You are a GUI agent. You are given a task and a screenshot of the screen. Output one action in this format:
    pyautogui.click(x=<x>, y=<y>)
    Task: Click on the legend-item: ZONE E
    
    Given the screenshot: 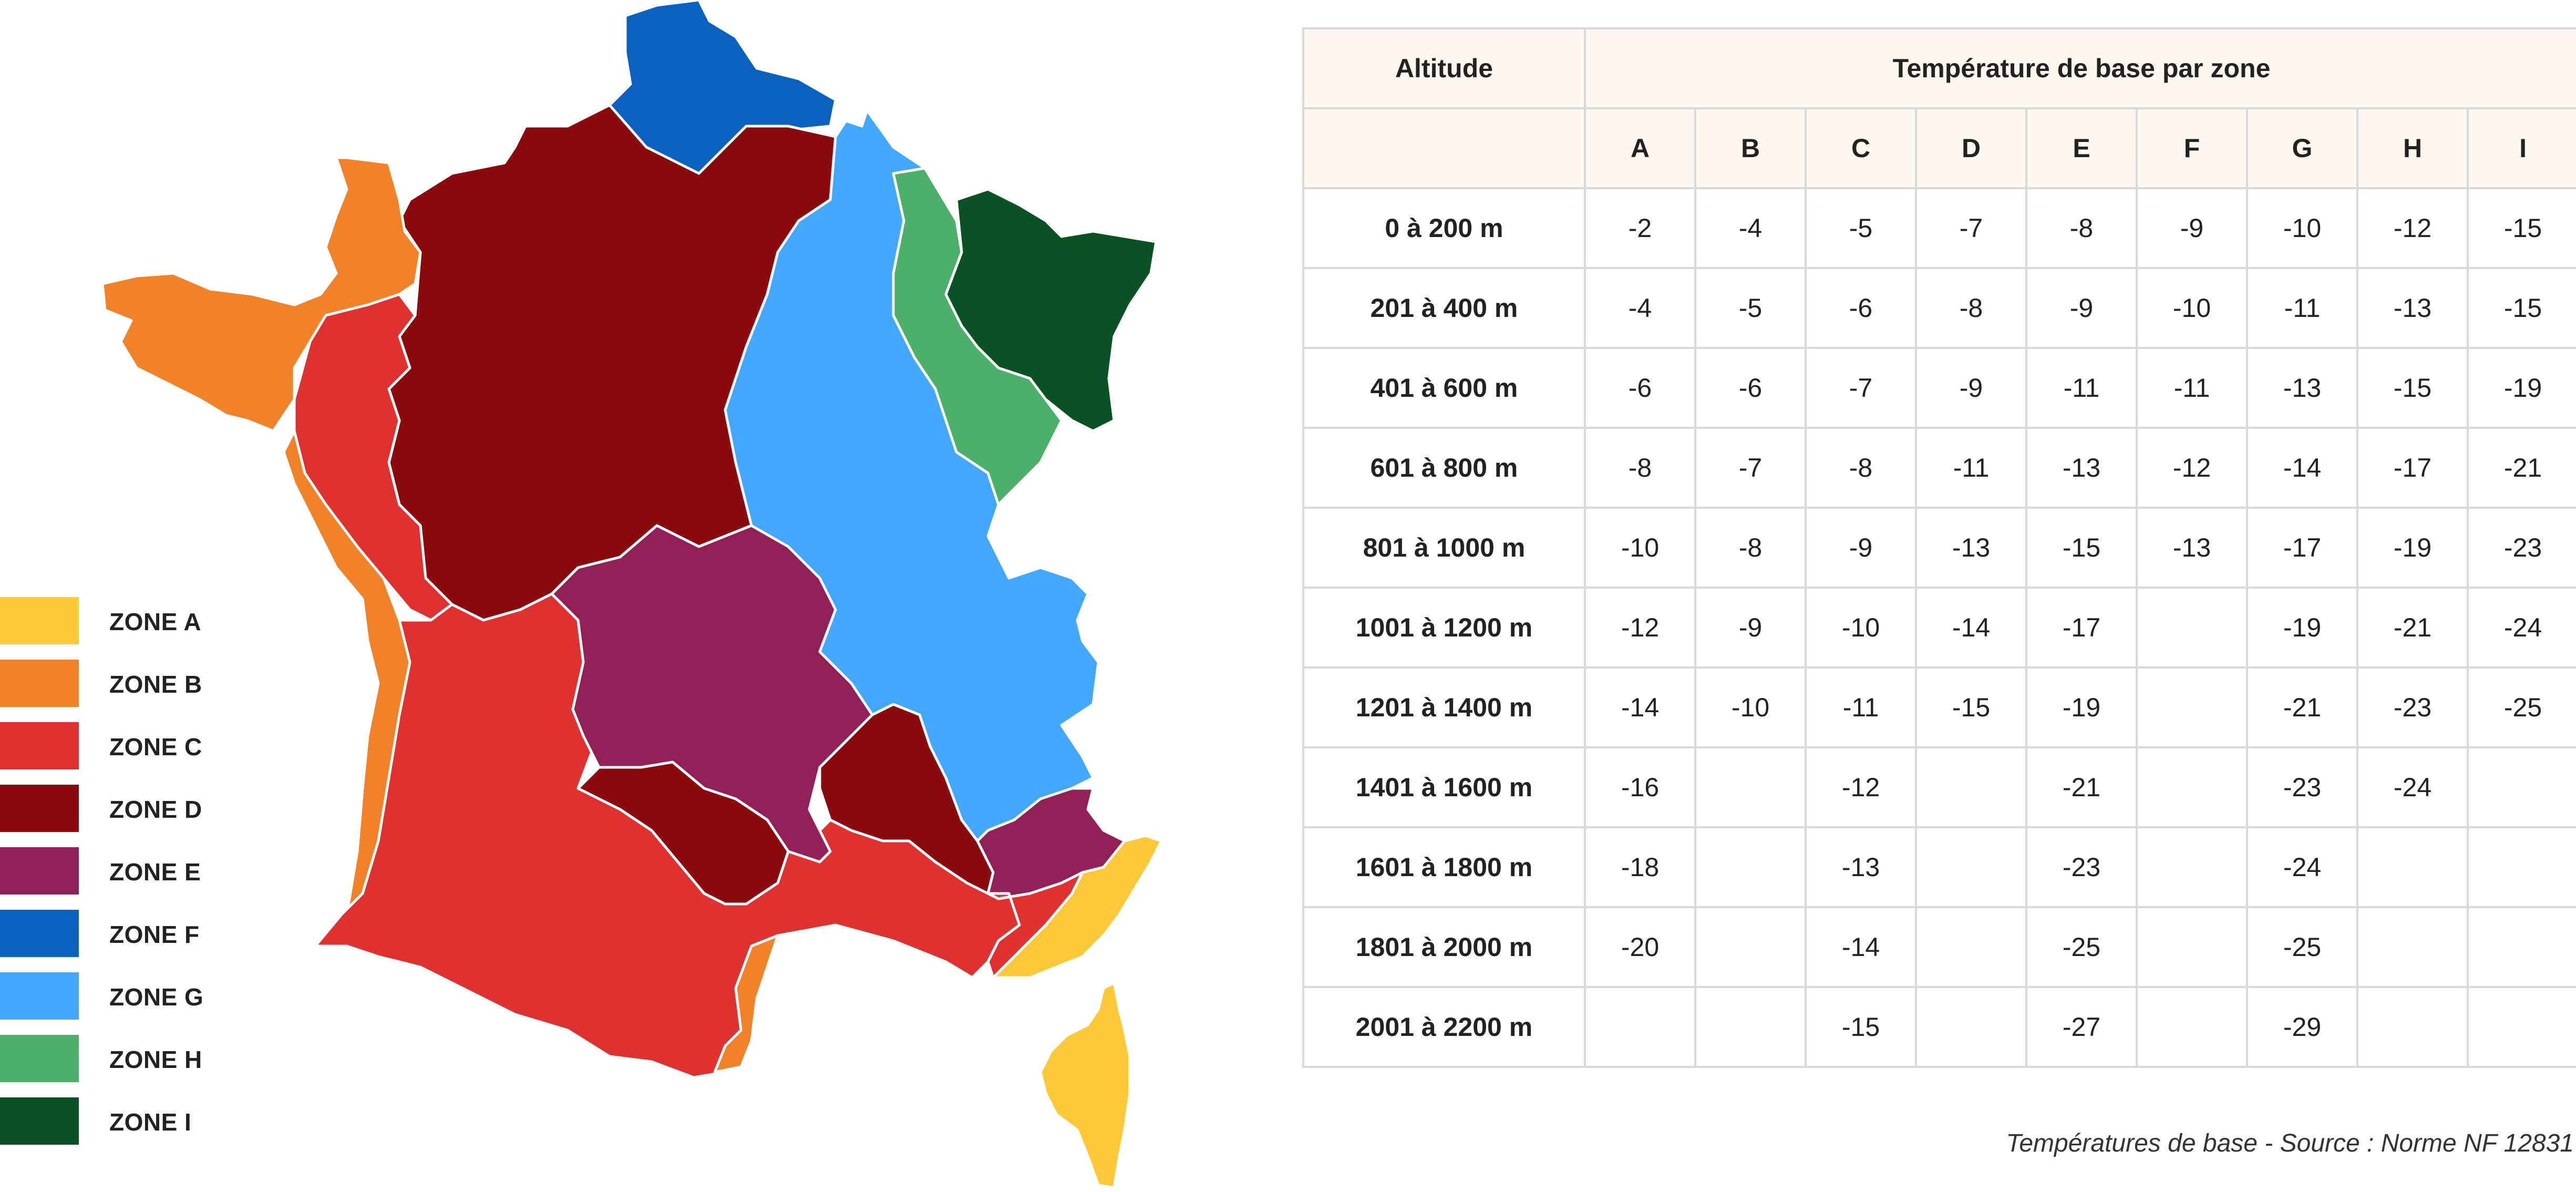 What is the action you would take?
    pyautogui.click(x=147, y=869)
    